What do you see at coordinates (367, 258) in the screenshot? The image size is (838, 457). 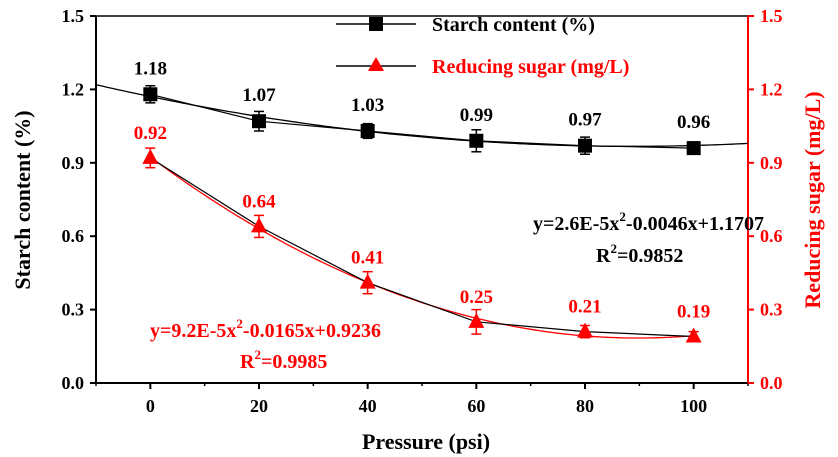 I see `sugar-data-label: 0.41` at bounding box center [367, 258].